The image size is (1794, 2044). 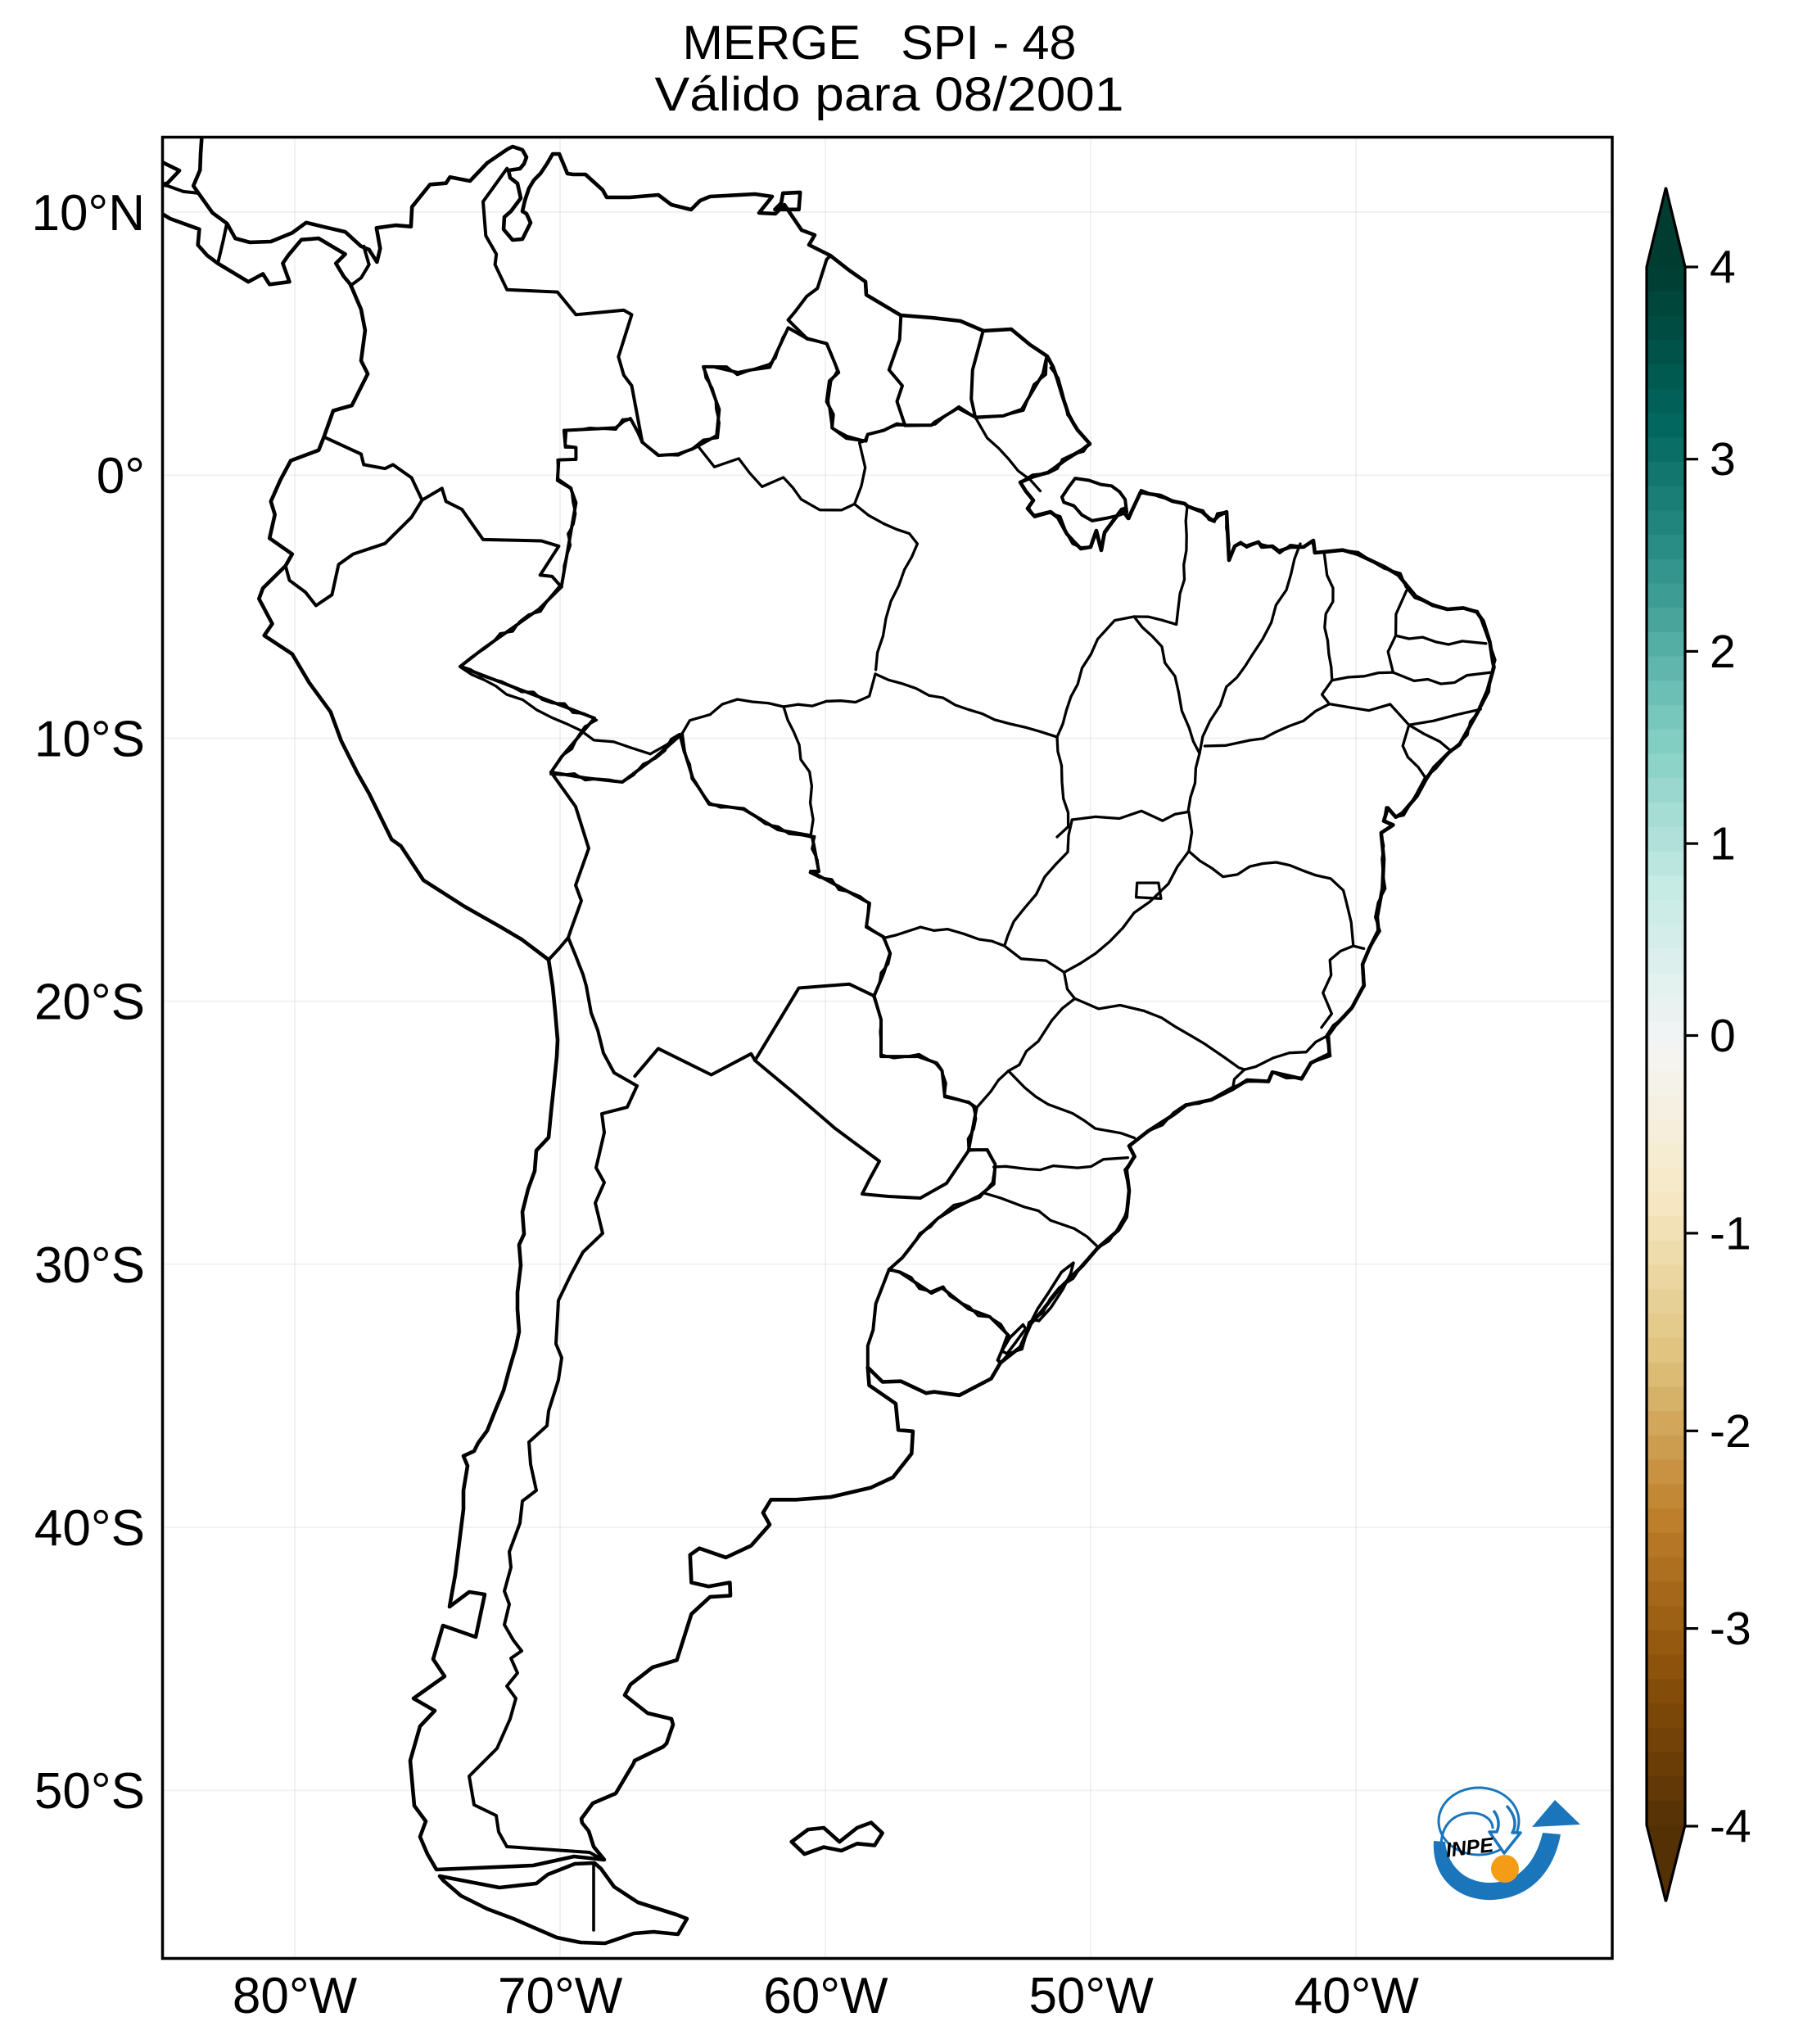 What do you see at coordinates (89, 739) in the screenshot?
I see `svg-text: 10°S` at bounding box center [89, 739].